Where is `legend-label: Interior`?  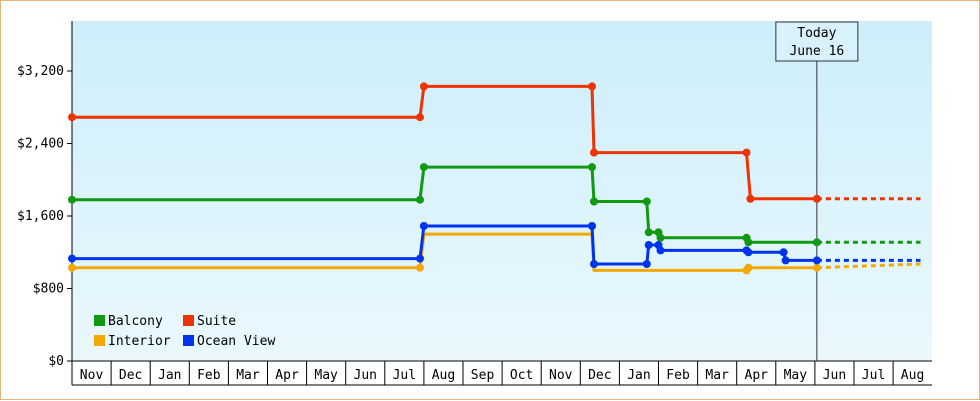 legend-label: Interior is located at coordinates (139, 341).